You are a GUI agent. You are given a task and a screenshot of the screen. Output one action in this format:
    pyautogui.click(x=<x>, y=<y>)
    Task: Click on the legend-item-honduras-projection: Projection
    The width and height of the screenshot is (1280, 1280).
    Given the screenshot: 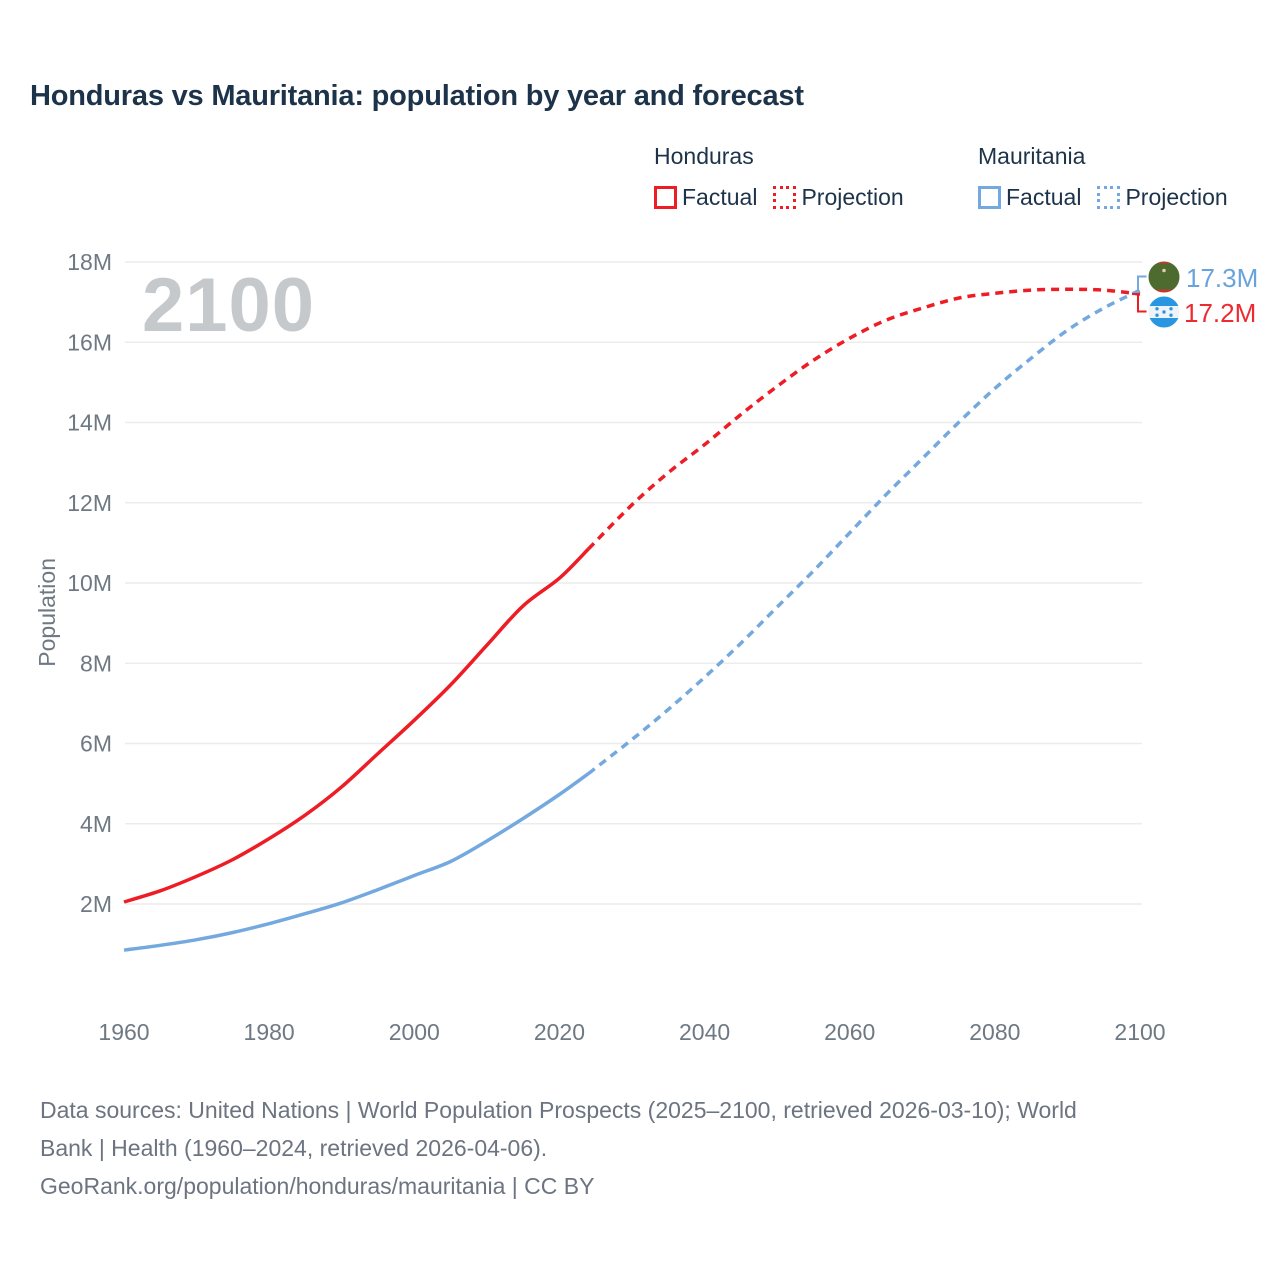 What is the action you would take?
    pyautogui.click(x=838, y=197)
    